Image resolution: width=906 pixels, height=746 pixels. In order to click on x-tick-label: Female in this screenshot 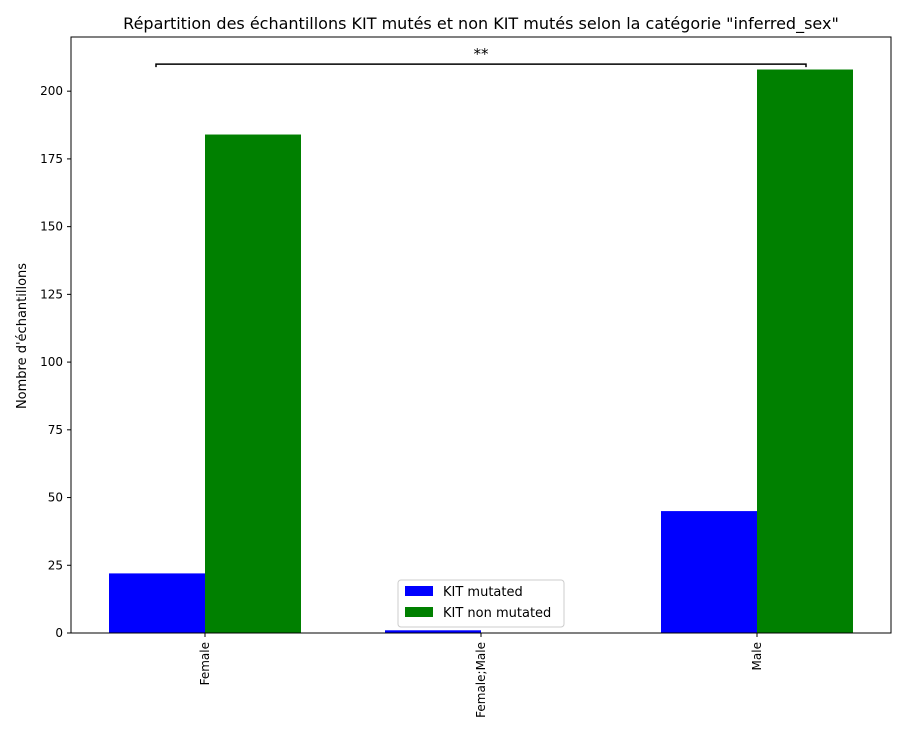, I will do `click(205, 663)`.